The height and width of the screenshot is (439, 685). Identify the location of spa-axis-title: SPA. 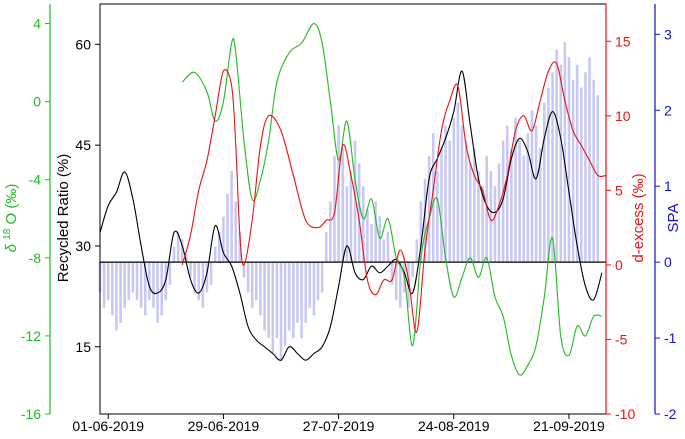
(673, 218).